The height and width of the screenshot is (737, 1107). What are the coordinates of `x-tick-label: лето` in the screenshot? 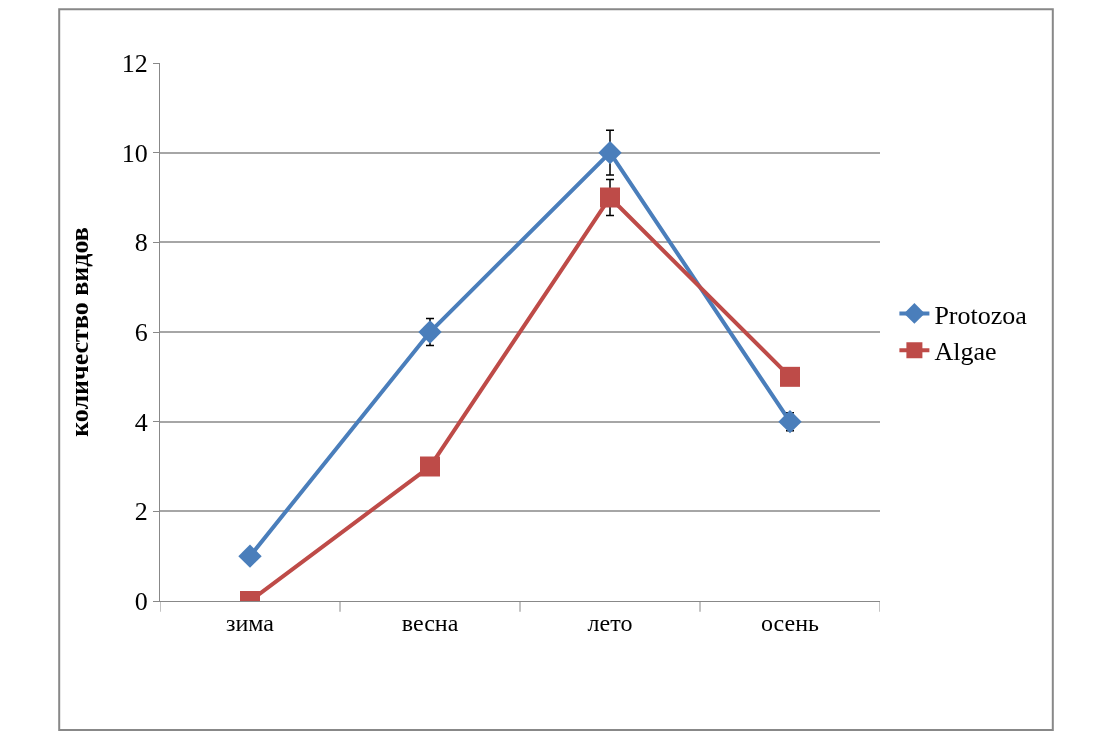 It's located at (610, 622).